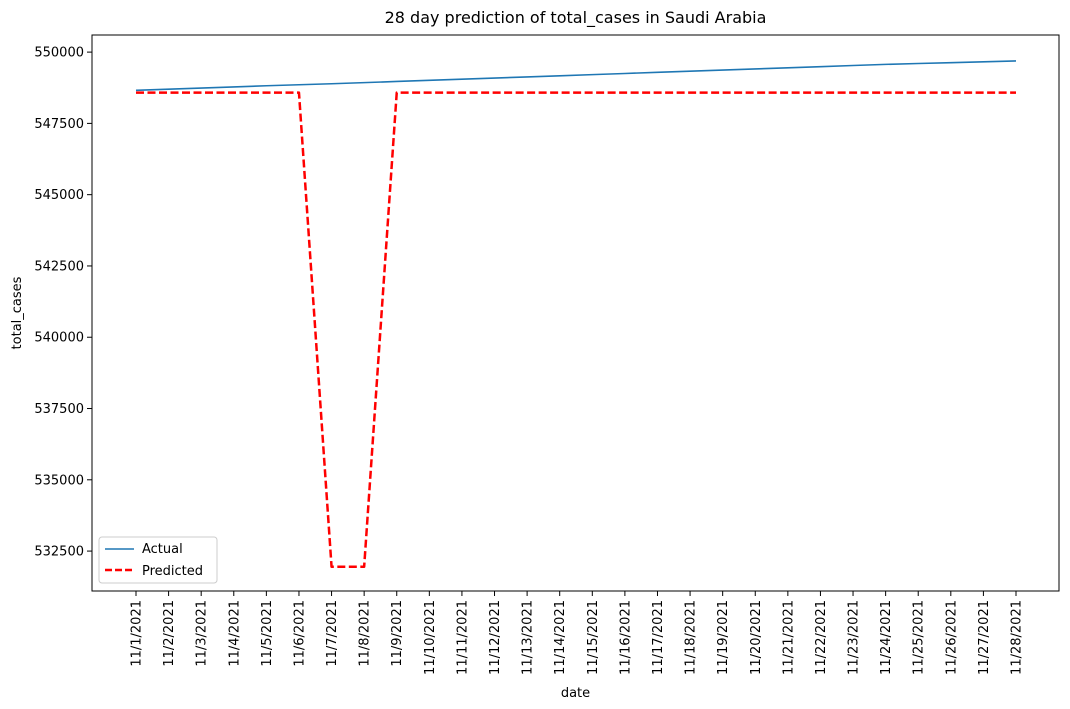 Image resolution: width=1070 pixels, height=709 pixels. Describe the element at coordinates (919, 637) in the screenshot. I see `x-tick-label: 11/25/2021` at that location.